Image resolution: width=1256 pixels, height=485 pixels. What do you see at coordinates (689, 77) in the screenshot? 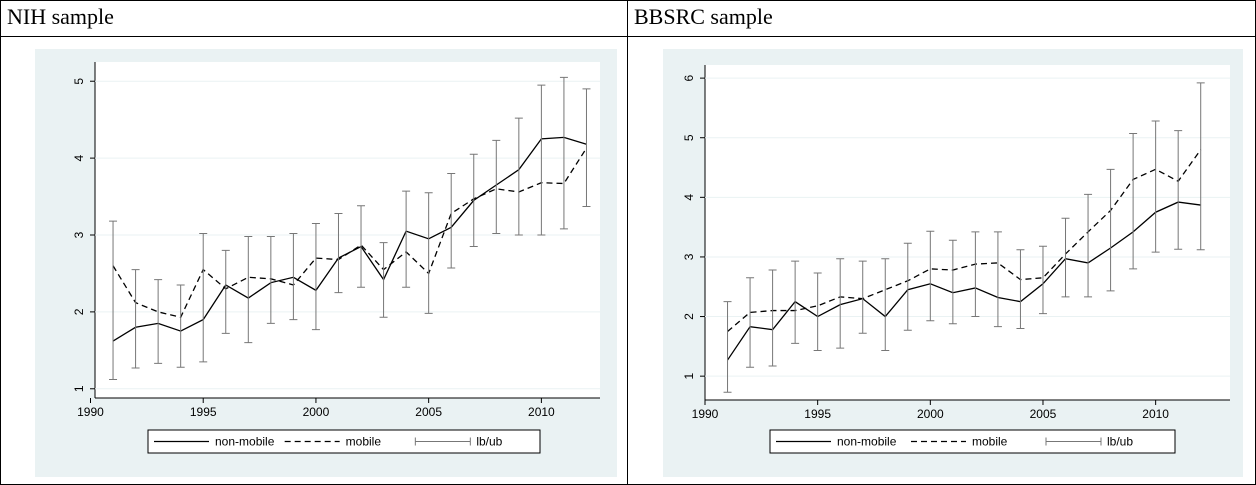
I see `y-tick-label: 6` at bounding box center [689, 77].